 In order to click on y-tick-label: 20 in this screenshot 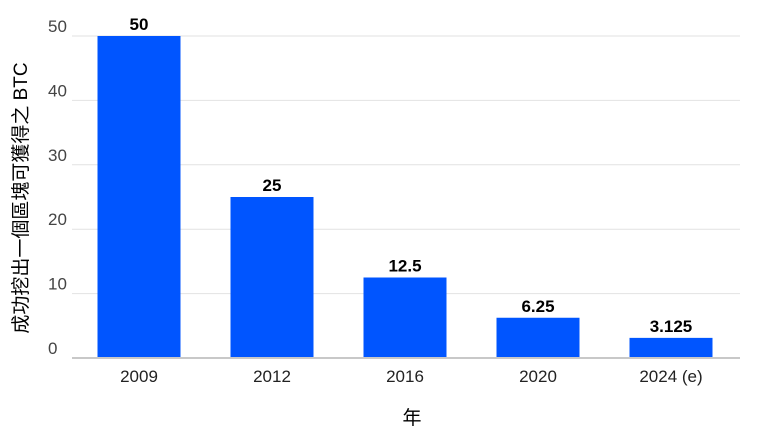, I will do `click(57, 219)`.